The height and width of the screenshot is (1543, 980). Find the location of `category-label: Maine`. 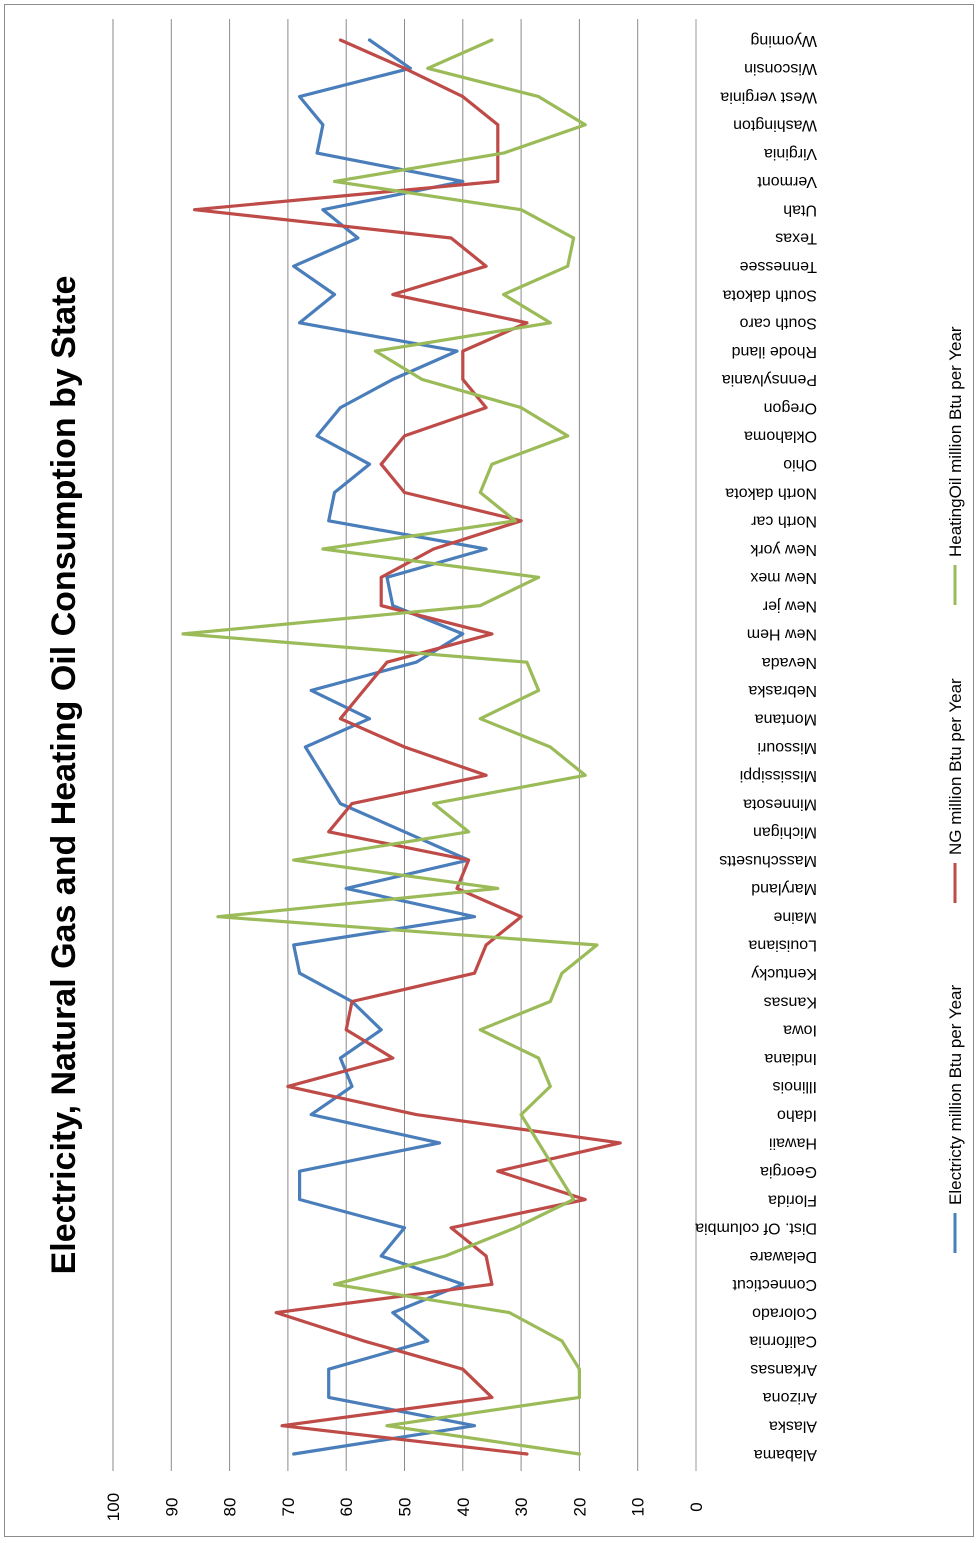

category-label: Maine is located at coordinates (795, 916).